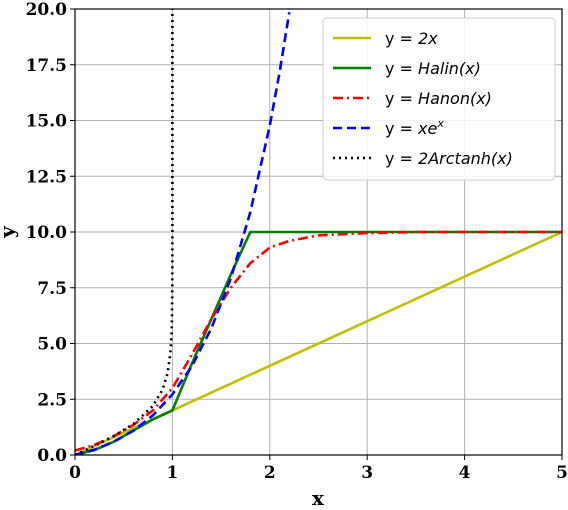 The width and height of the screenshot is (568, 510). I want to click on legend-label: y = 2Arctanh(x), so click(449, 158).